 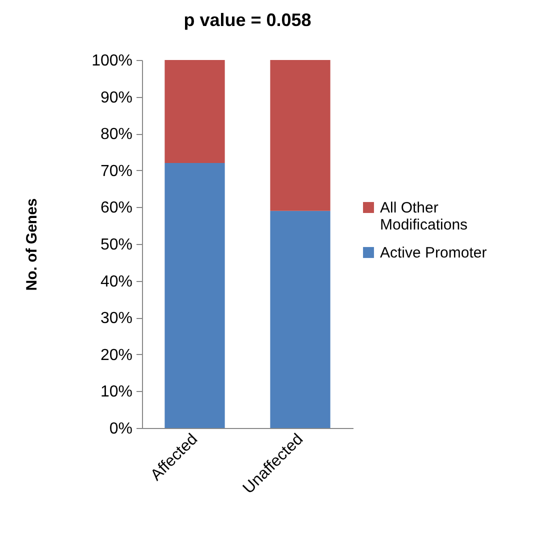 What do you see at coordinates (116, 392) in the screenshot?
I see `y-tick-label: 10%` at bounding box center [116, 392].